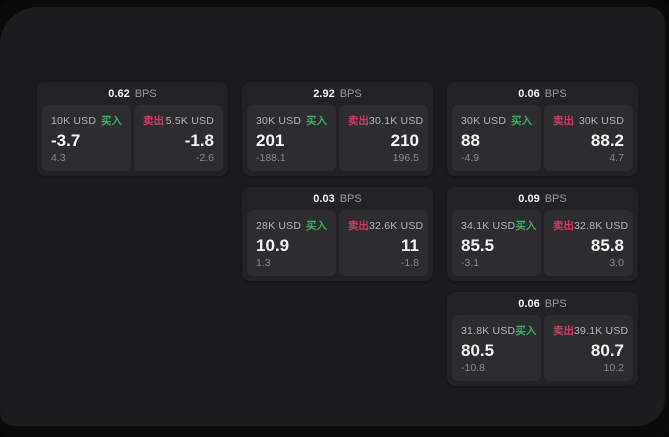 This screenshot has height=437, width=669. What do you see at coordinates (607, 350) in the screenshot?
I see `sell-price: 80.7` at bounding box center [607, 350].